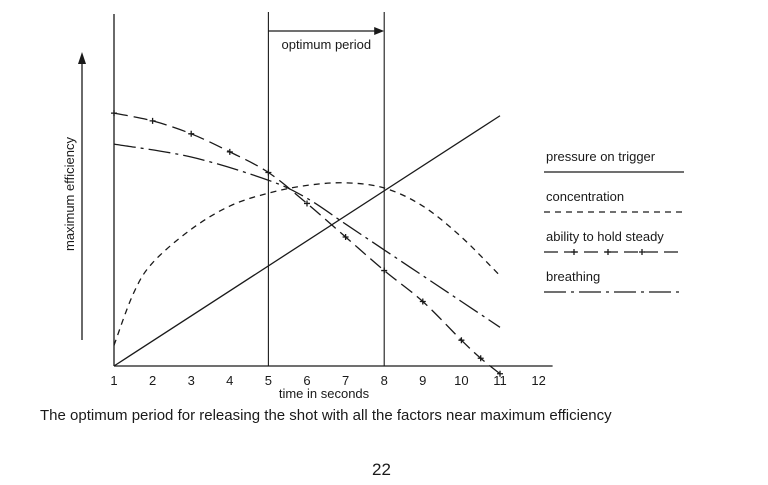  I want to click on optimum-period-annotation: optimum period, so click(326, 189).